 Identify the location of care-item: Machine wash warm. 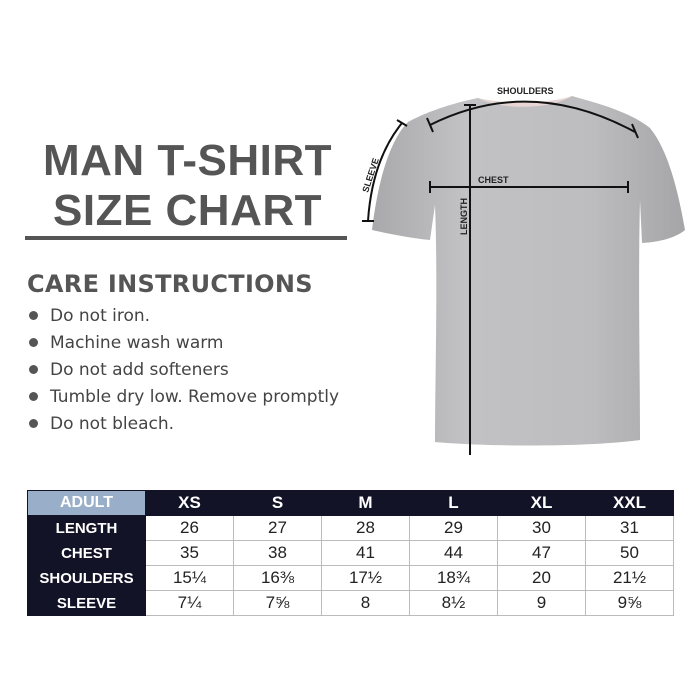
(183, 342).